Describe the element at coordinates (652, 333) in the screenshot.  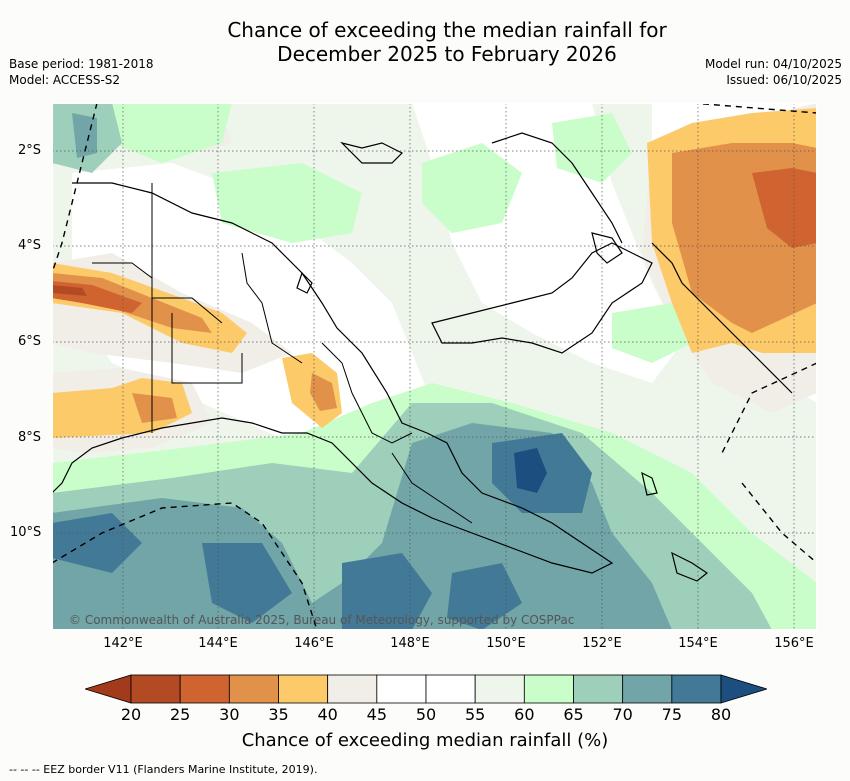
I see `zone-60-65-east` at that location.